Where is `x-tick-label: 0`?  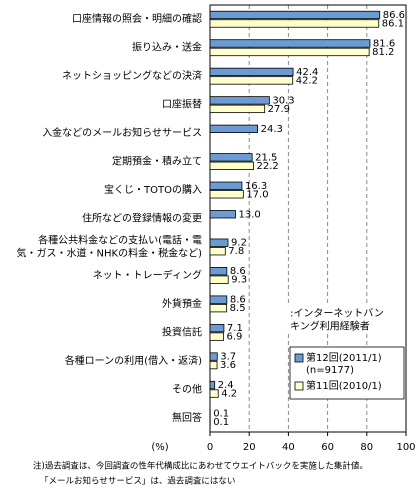
x-tick-label: 0 is located at coordinates (210, 447).